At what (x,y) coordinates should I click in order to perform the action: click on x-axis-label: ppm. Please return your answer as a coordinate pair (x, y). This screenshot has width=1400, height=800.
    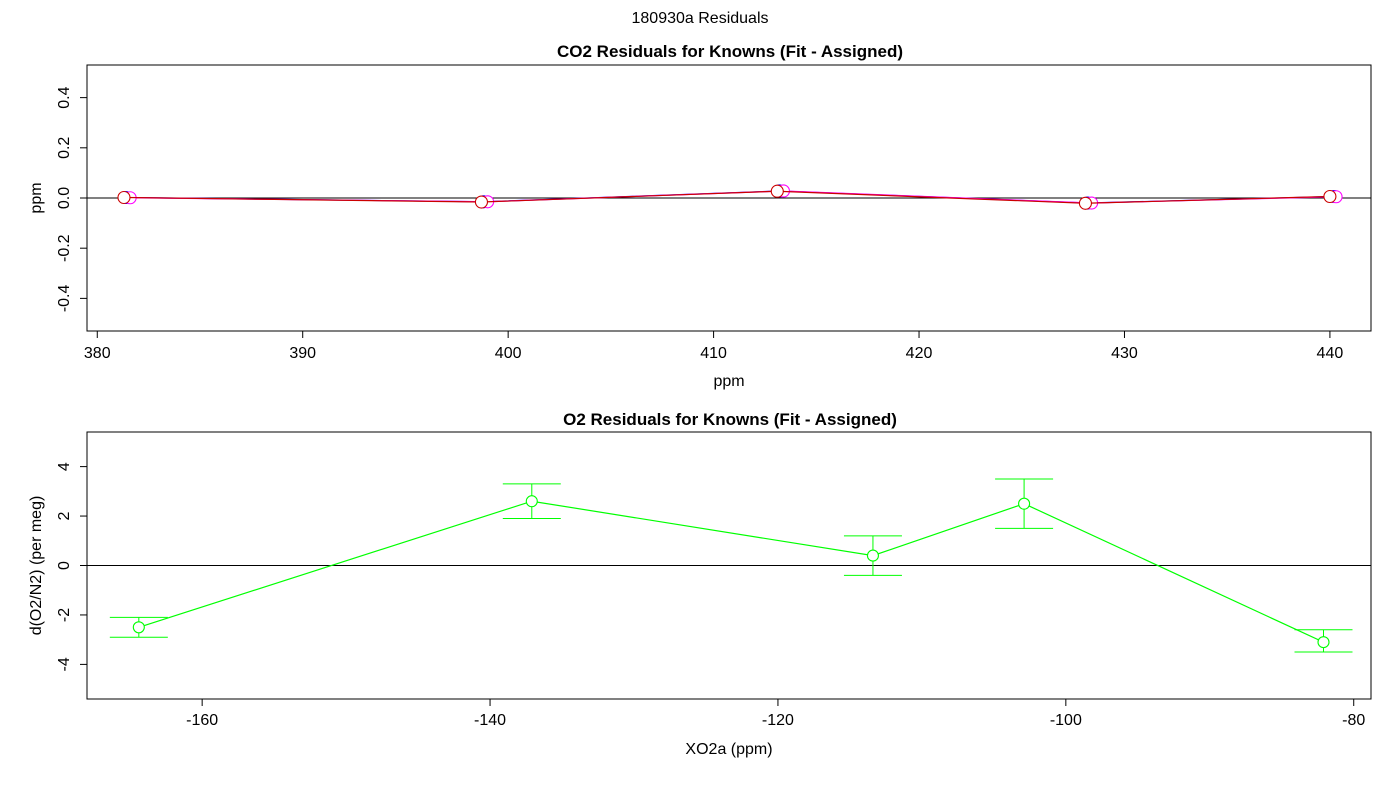
    Looking at the image, I should click on (728, 381).